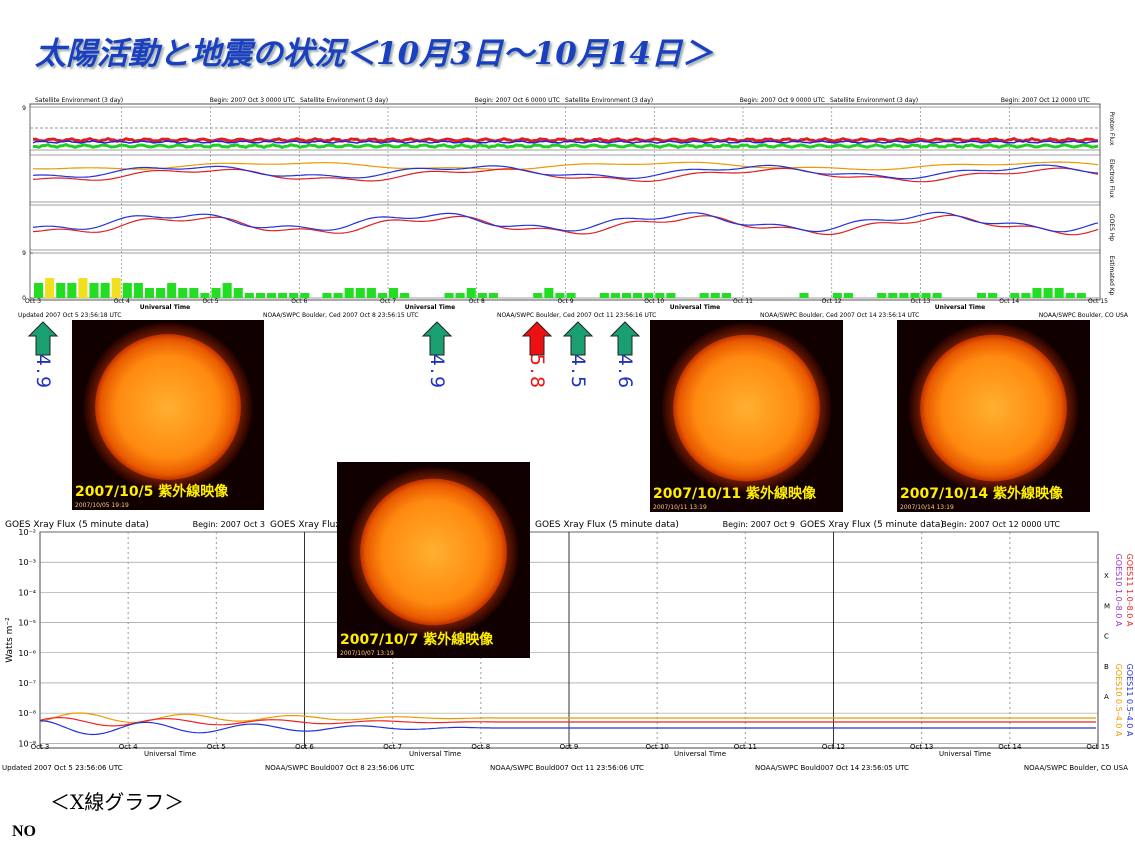 The width and height of the screenshot is (1135, 851). I want to click on footer-note: NOAA/SWPC Boulder, CO USA, so click(1076, 768).